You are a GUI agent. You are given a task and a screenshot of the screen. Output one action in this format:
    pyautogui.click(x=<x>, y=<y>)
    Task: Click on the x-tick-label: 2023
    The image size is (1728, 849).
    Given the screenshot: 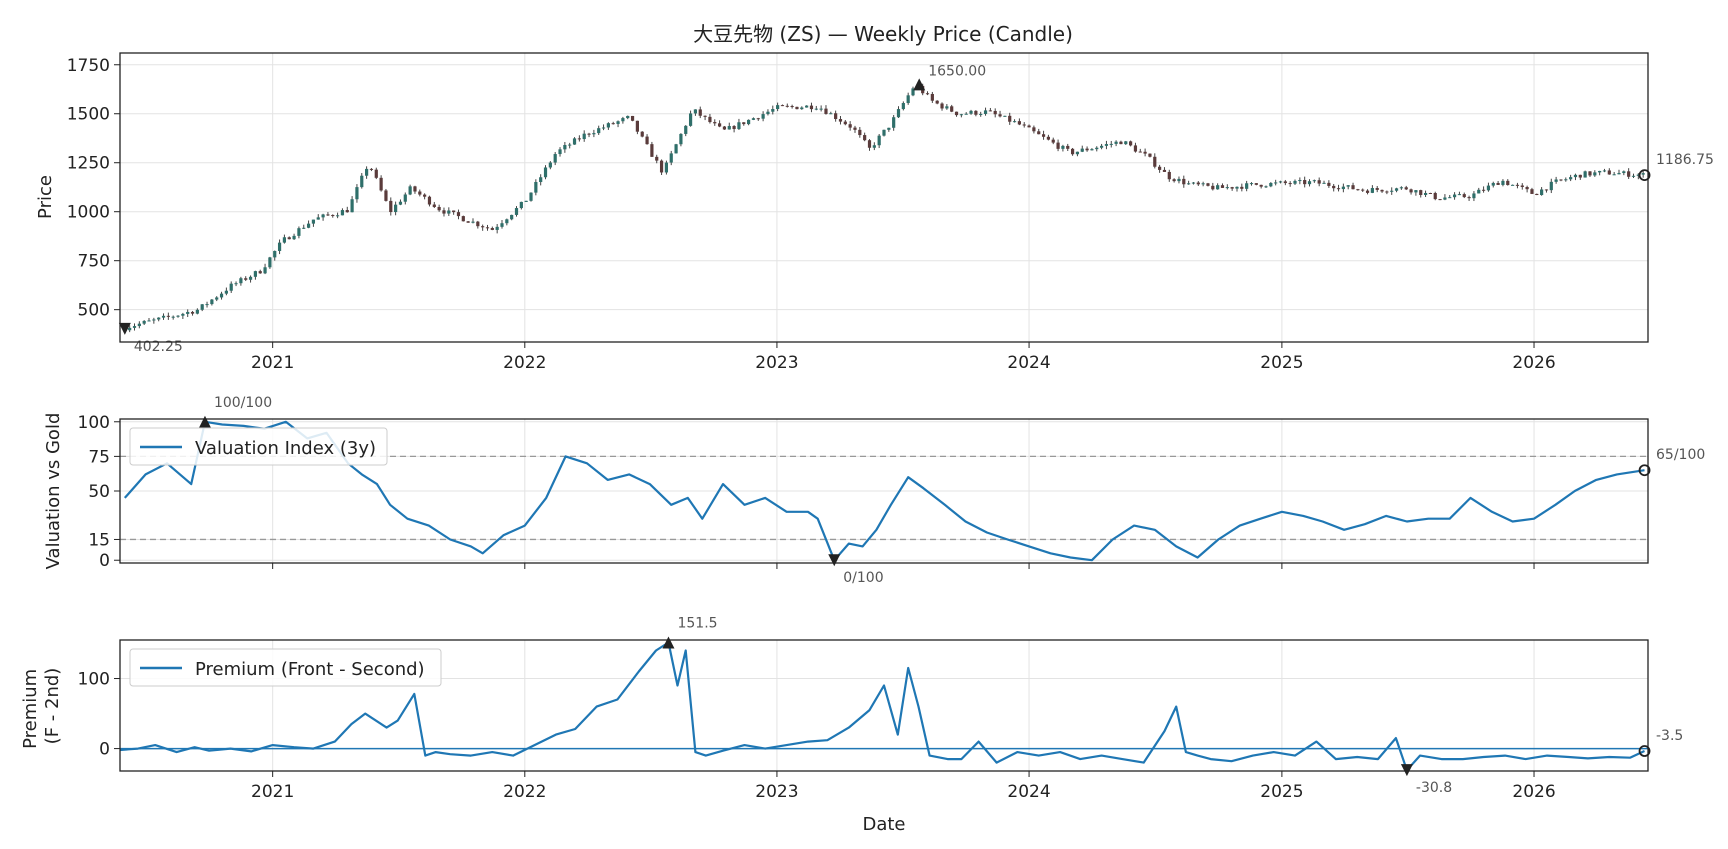 What is the action you would take?
    pyautogui.click(x=776, y=363)
    